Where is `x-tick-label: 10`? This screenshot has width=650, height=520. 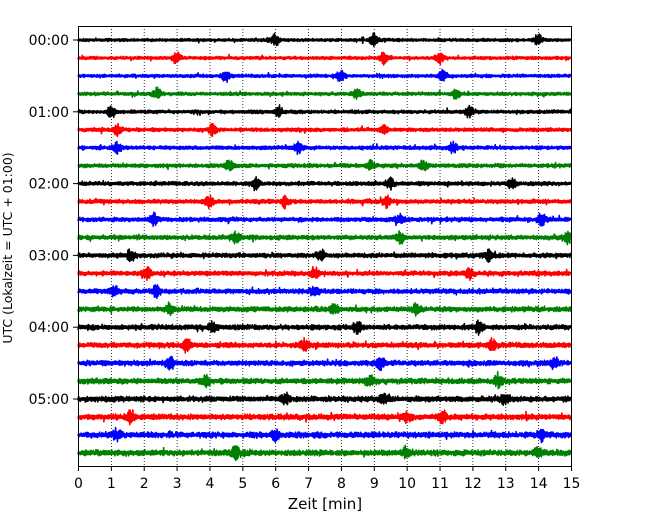
x-tick-label: 10 is located at coordinates (407, 484).